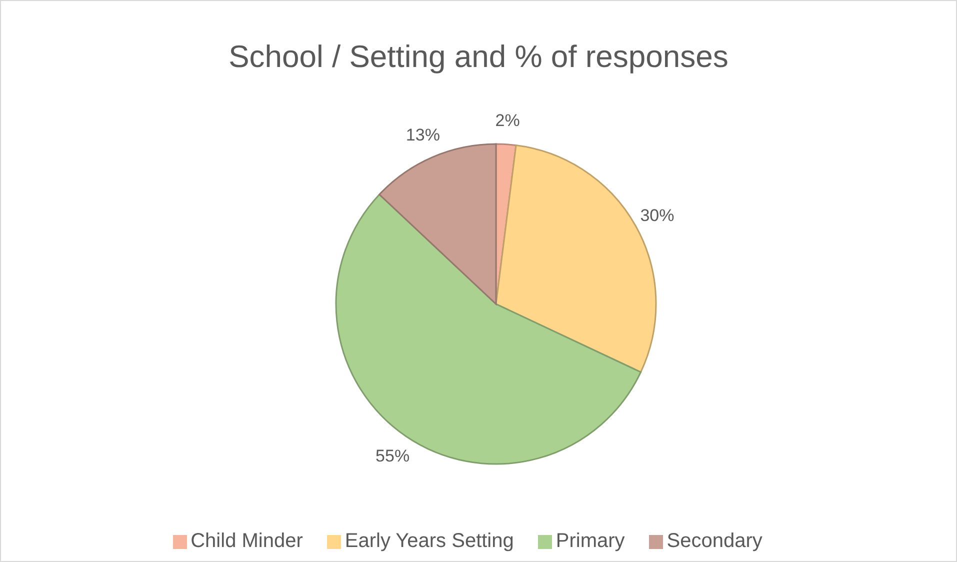 The width and height of the screenshot is (957, 562). Describe the element at coordinates (479, 57) in the screenshot. I see `chart-title: School / Setting and % of responses` at that location.